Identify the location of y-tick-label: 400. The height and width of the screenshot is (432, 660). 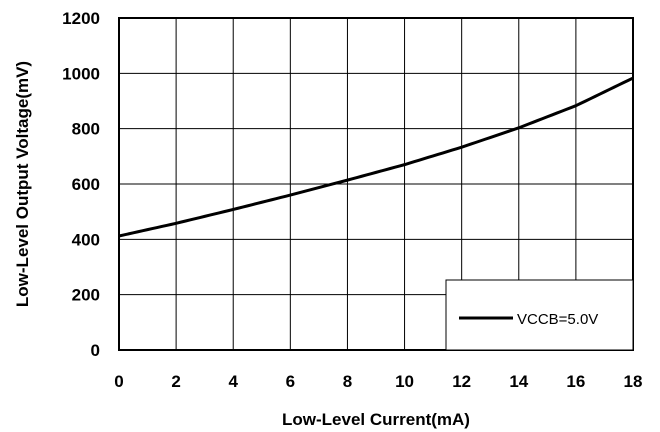
(86, 239).